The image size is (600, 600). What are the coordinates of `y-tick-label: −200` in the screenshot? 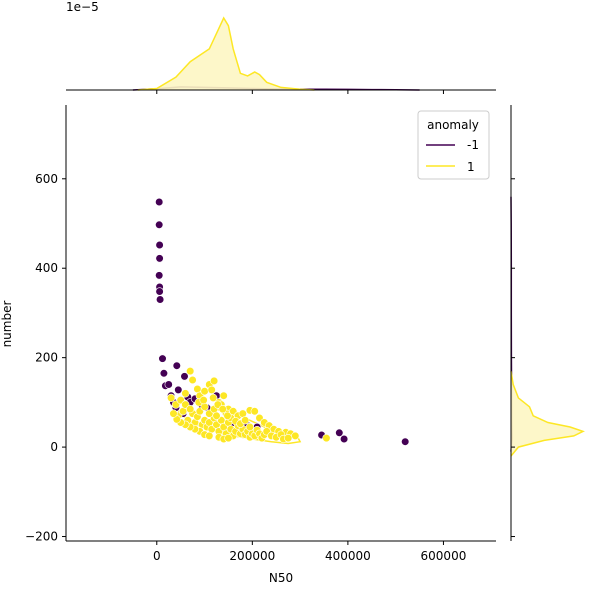 It's located at (41, 537).